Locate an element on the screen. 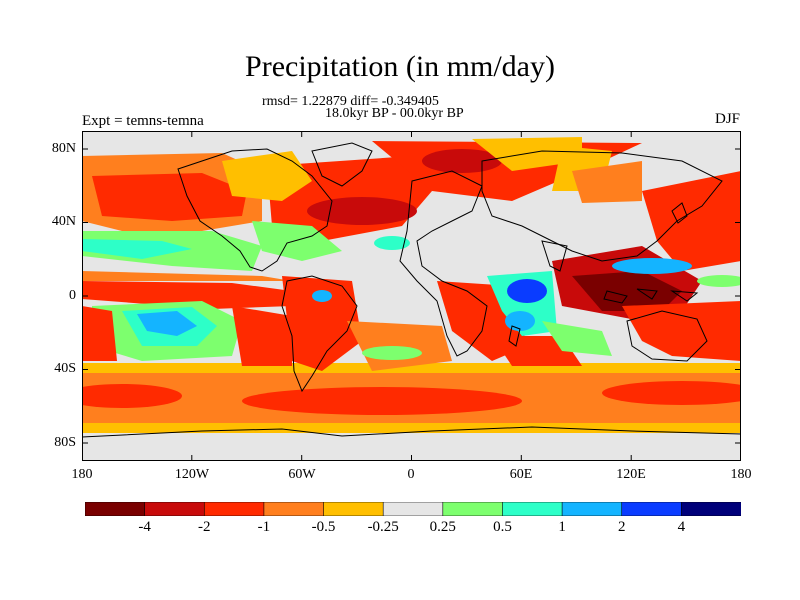 The height and width of the screenshot is (600, 800). north-pacific-red is located at coordinates (169, 197).